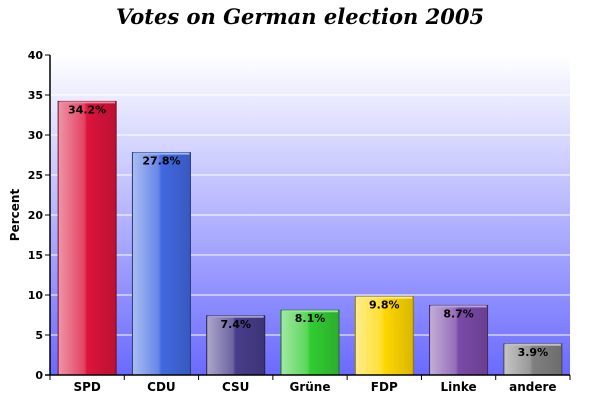 The width and height of the screenshot is (600, 400). Describe the element at coordinates (87, 109) in the screenshot. I see `data-label: 34.2%` at that location.